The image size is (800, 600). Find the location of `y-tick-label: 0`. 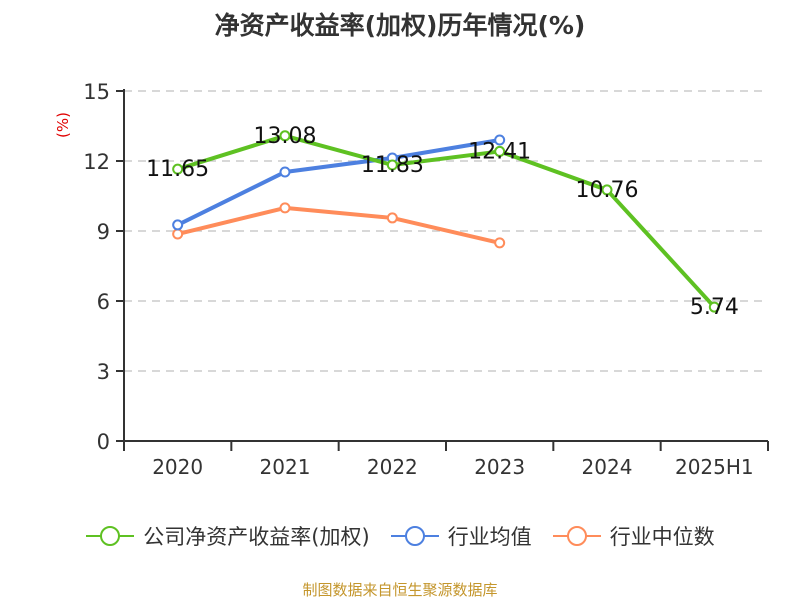

y-tick-label: 0 is located at coordinates (103, 442).